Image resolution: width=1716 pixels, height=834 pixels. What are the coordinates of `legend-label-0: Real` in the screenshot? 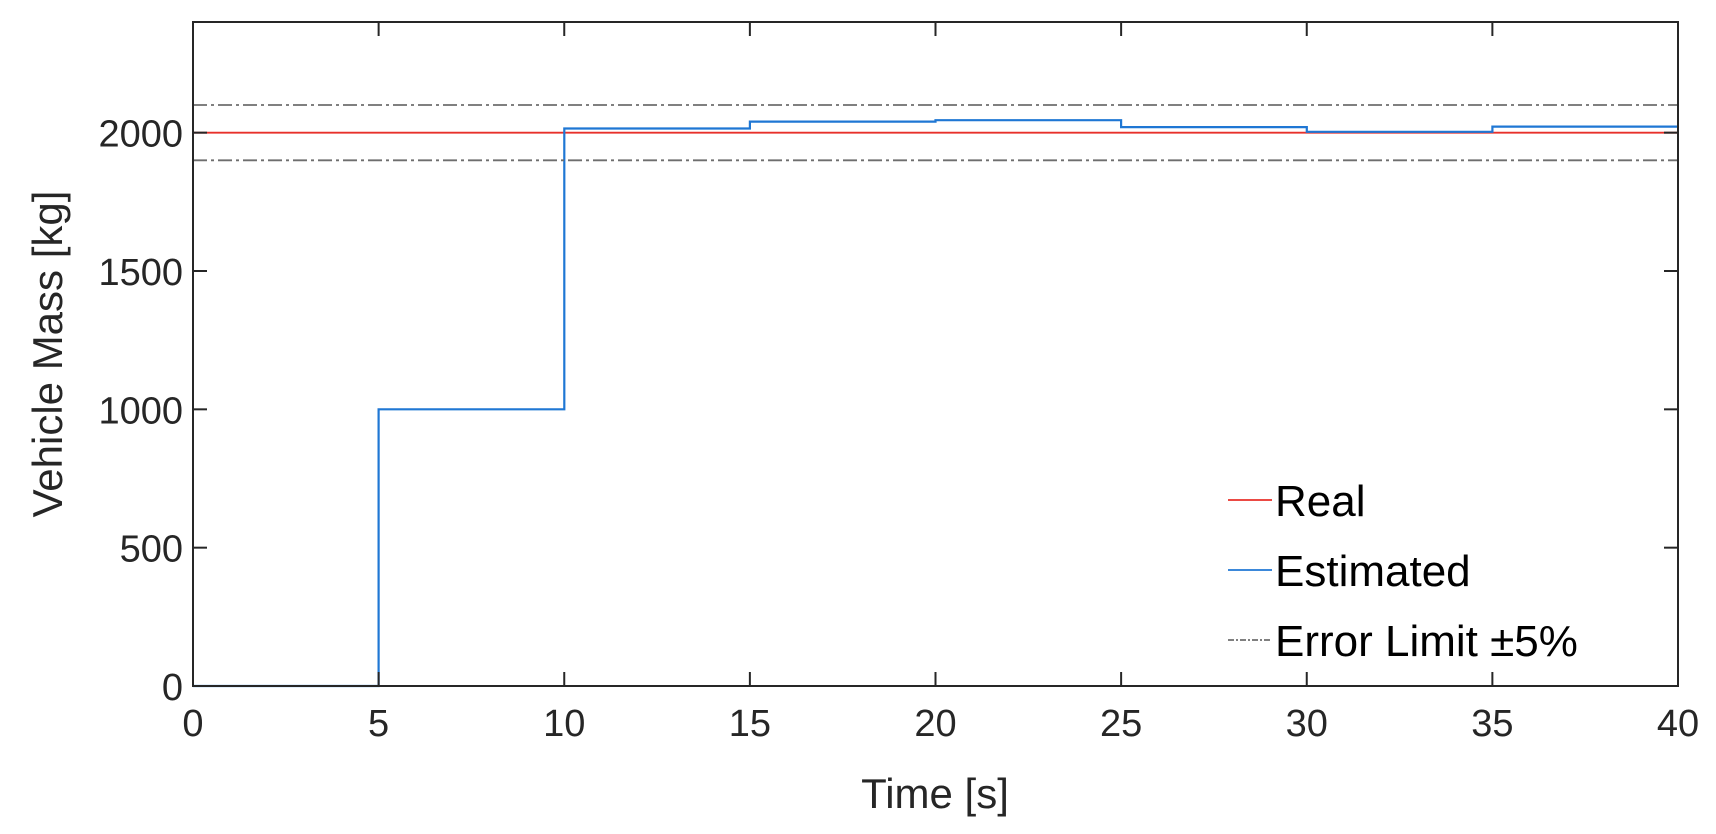 It's located at (1320, 501).